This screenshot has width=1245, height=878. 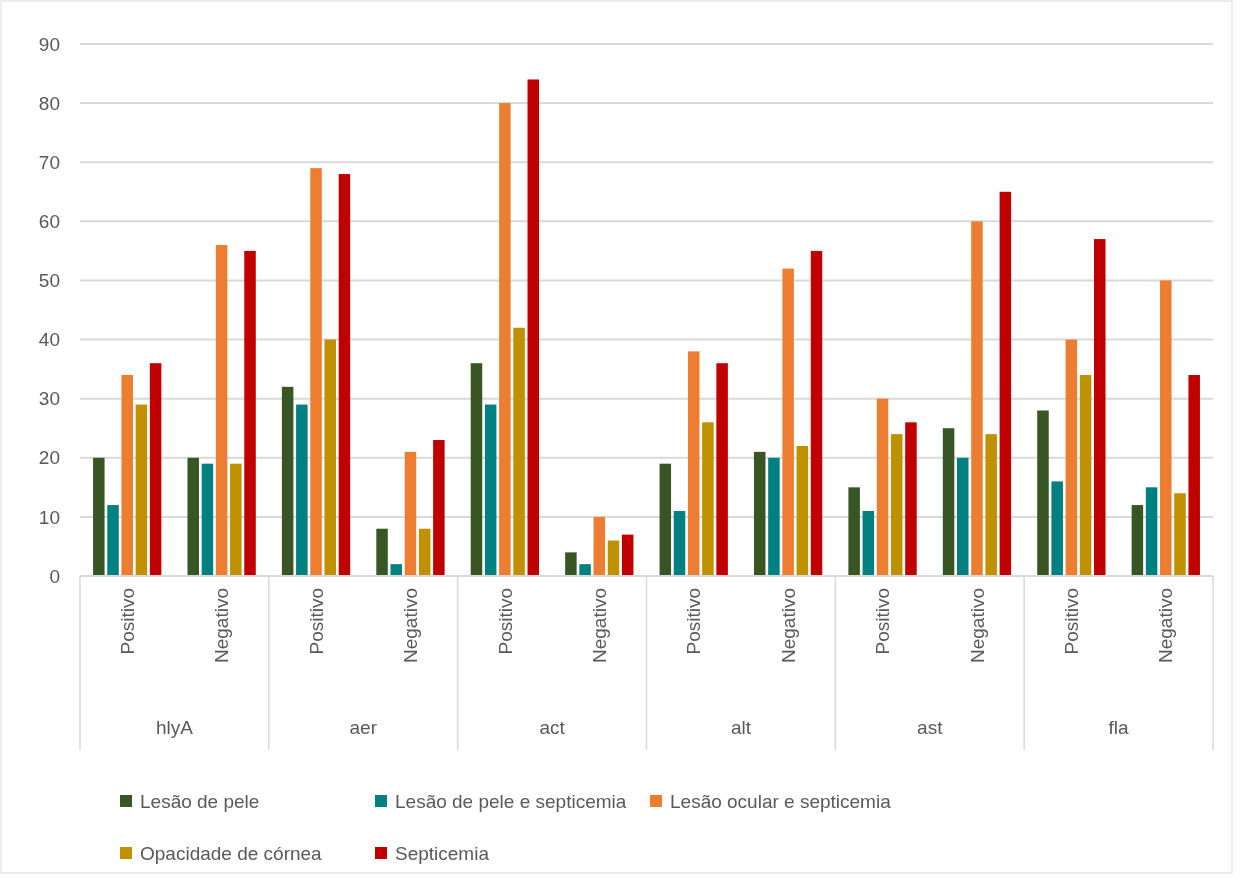 What do you see at coordinates (49, 399) in the screenshot?
I see `y-tick-label: 30` at bounding box center [49, 399].